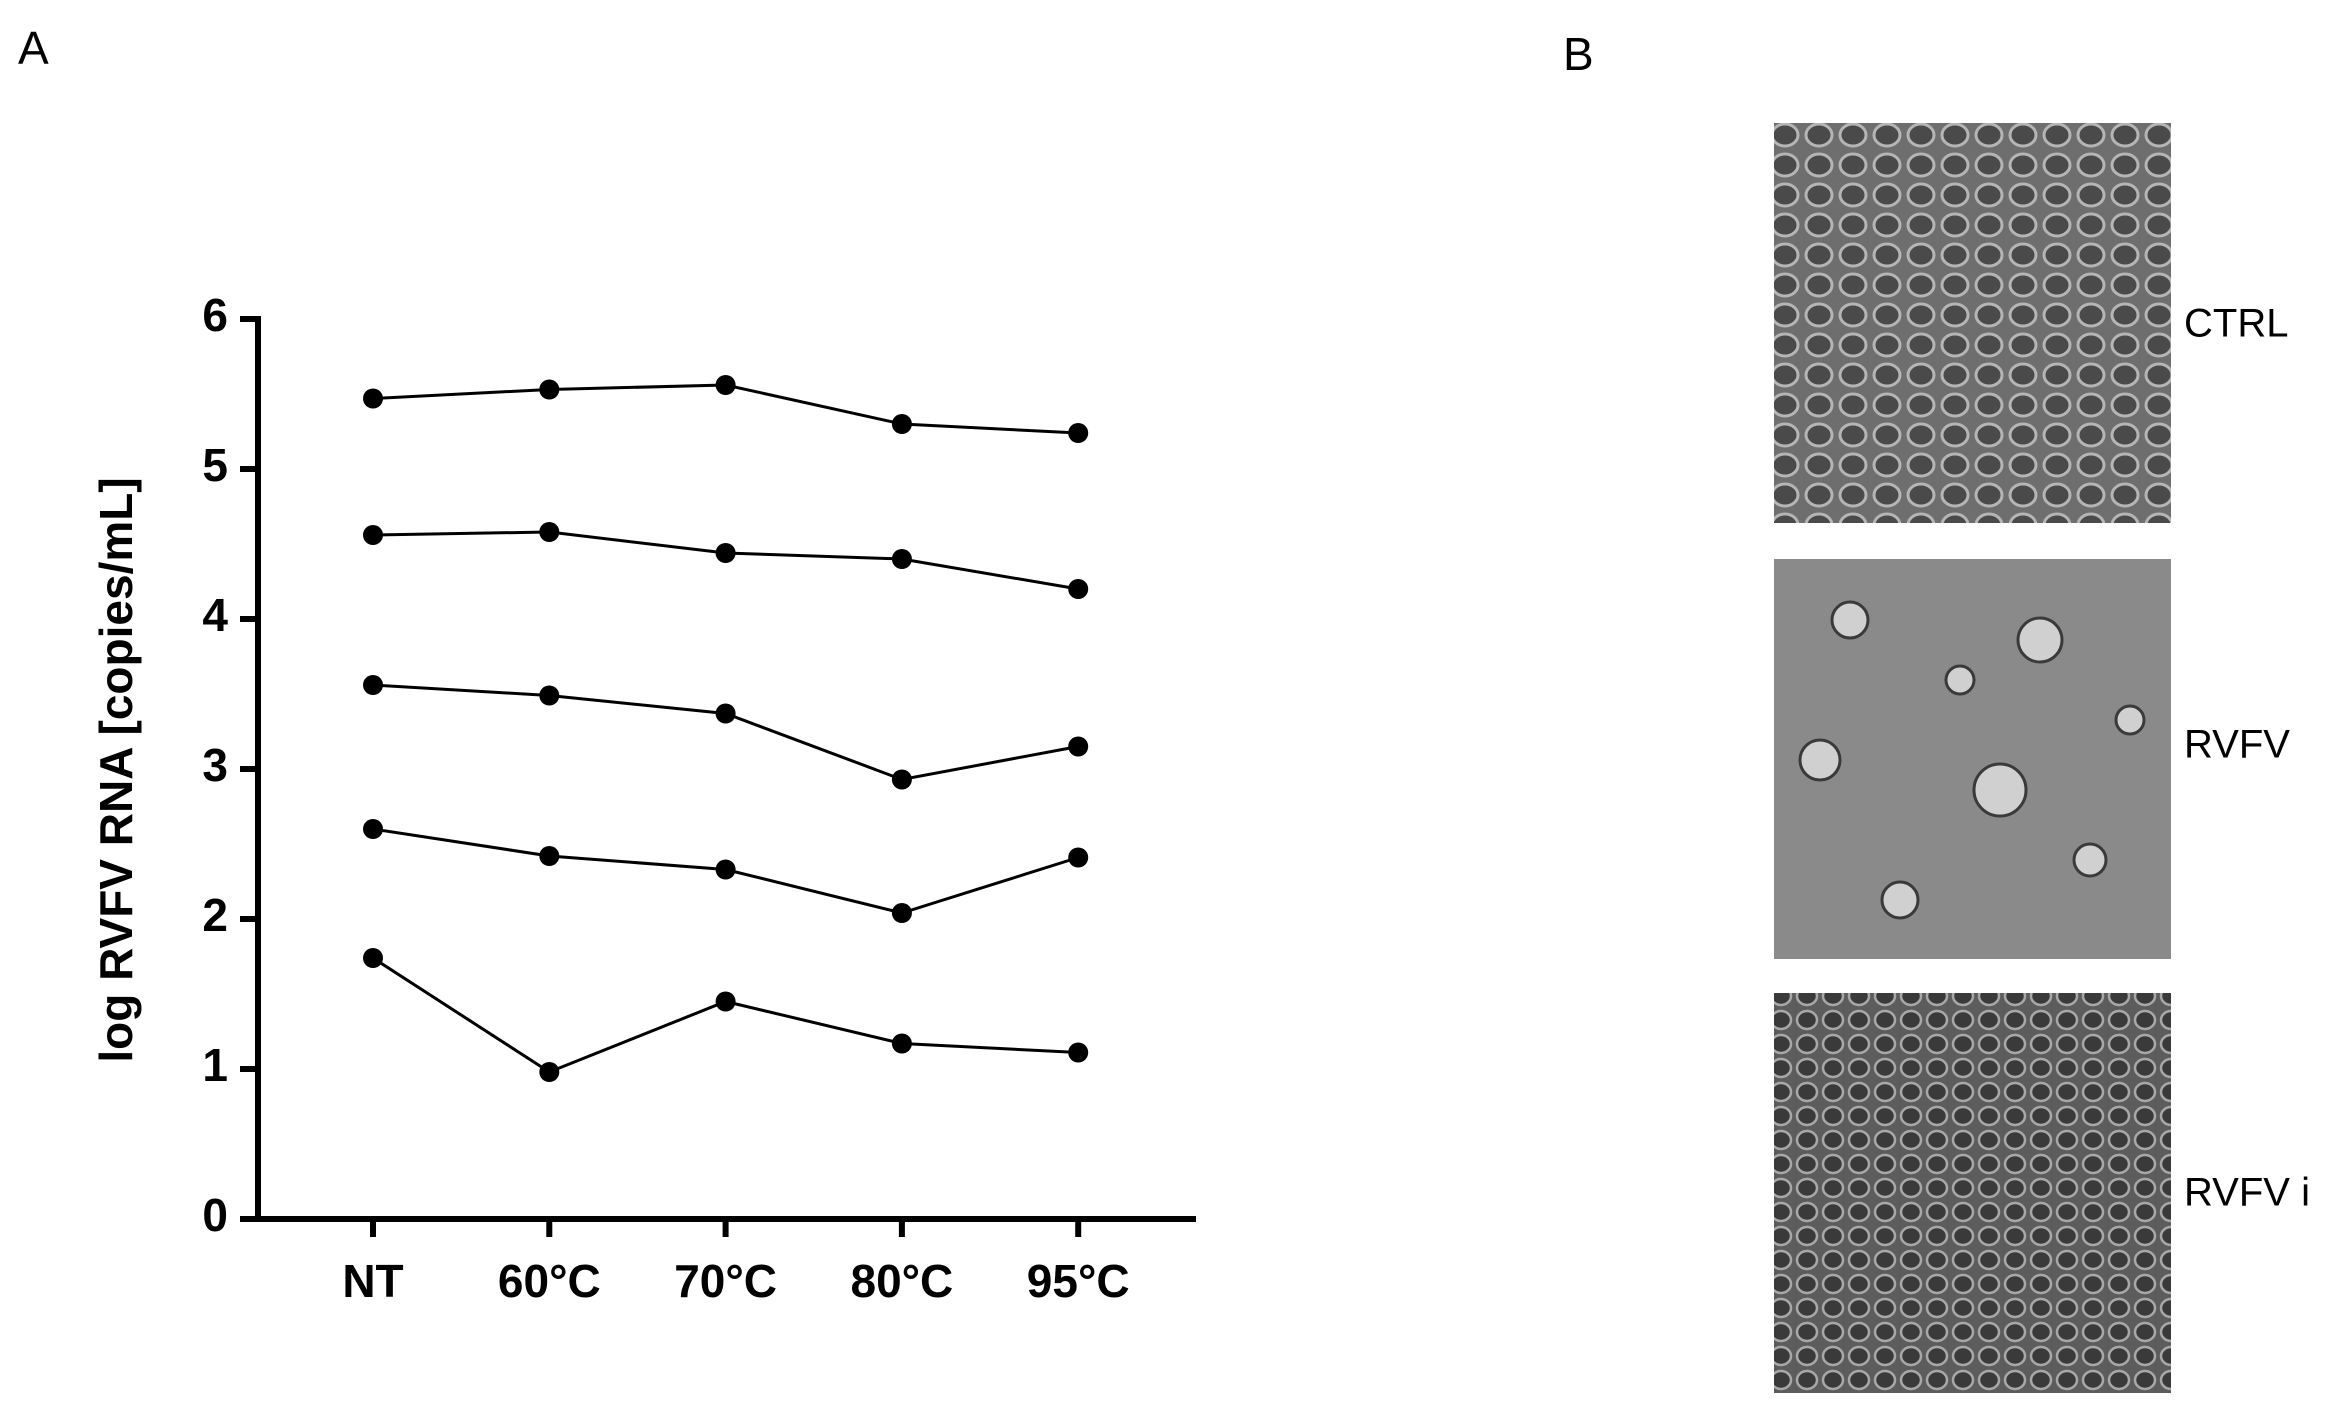  What do you see at coordinates (215, 315) in the screenshot?
I see `y-tick-label: 6` at bounding box center [215, 315].